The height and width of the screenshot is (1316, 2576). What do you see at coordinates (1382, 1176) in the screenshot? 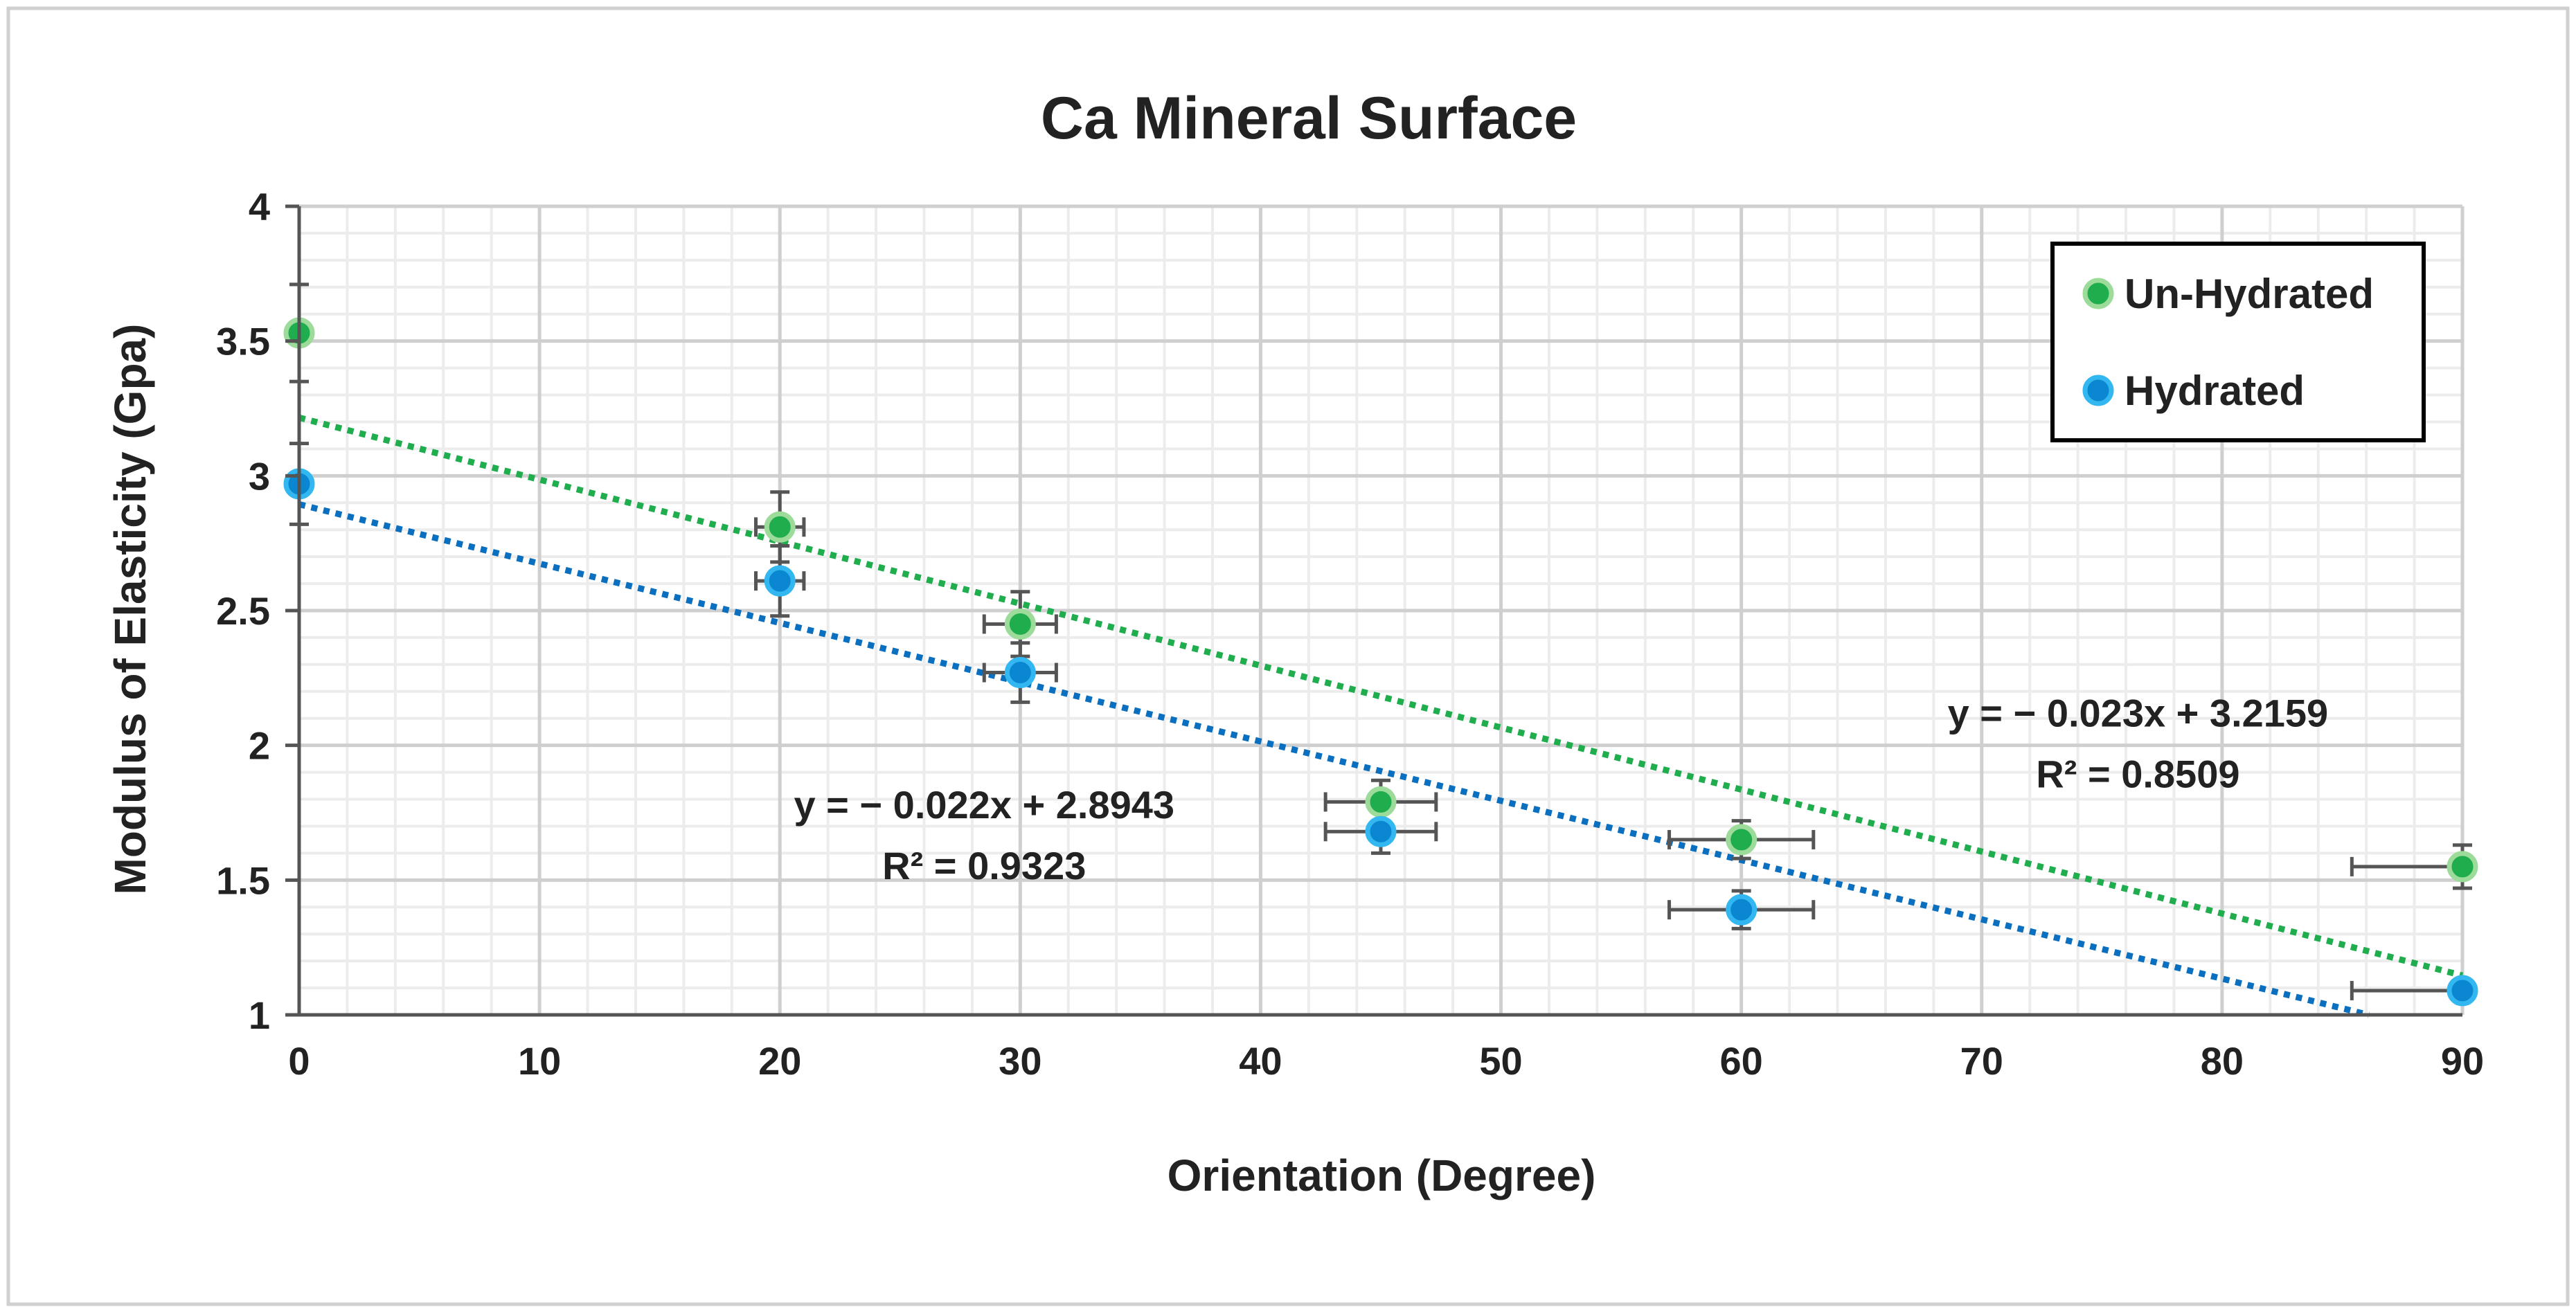
I see `x-axis-title: Orientation (Degree)` at bounding box center [1382, 1176].